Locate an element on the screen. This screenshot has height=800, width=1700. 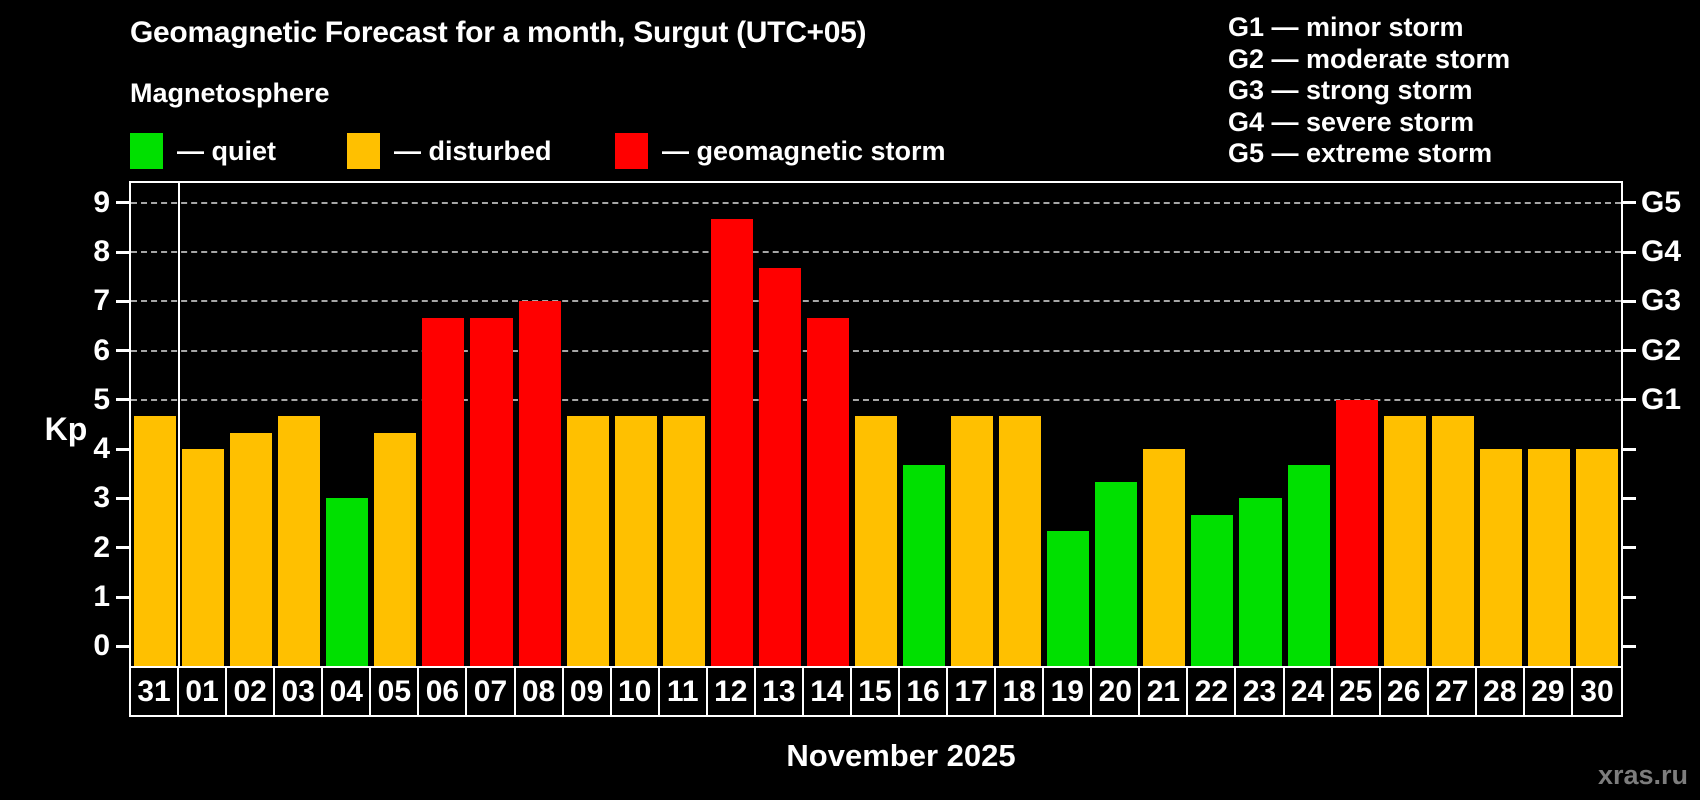
legend-item-quiet: — quiet is located at coordinates (203, 151).